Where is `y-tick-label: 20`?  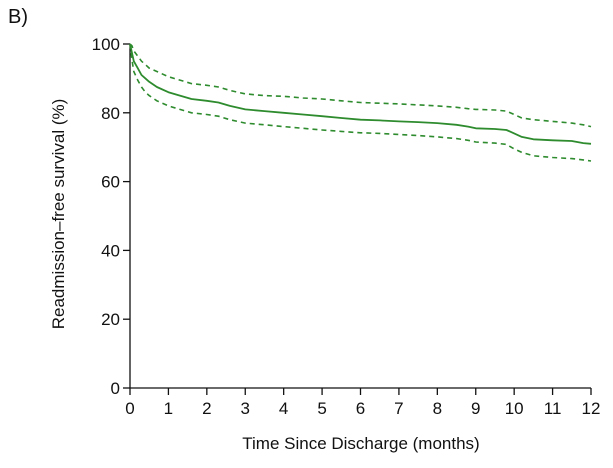 y-tick-label: 20 is located at coordinates (110, 319).